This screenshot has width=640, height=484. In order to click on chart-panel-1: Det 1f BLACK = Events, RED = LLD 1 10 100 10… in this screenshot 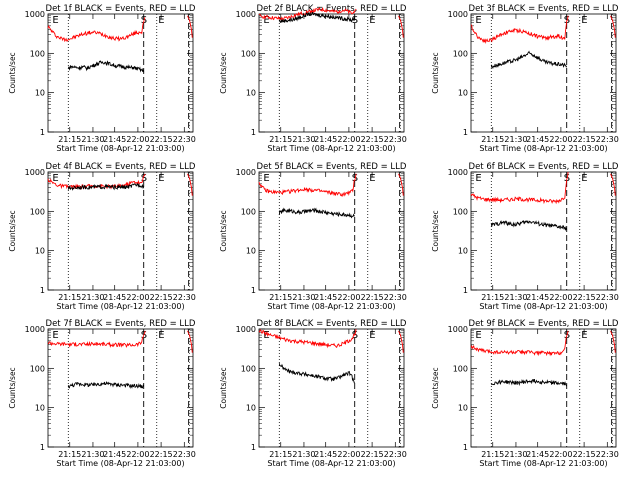, I will do `click(102, 78)`.